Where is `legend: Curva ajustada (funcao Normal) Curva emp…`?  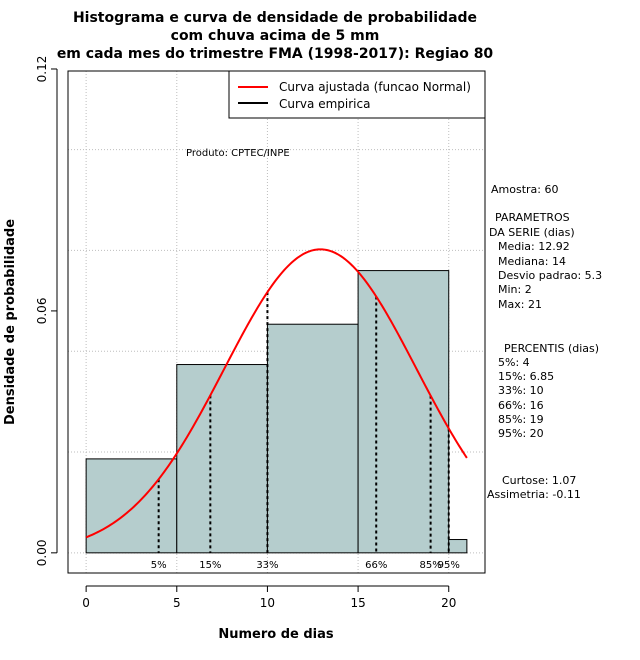 legend: Curva ajustada (funcao Normal) Curva emp… is located at coordinates (357, 94).